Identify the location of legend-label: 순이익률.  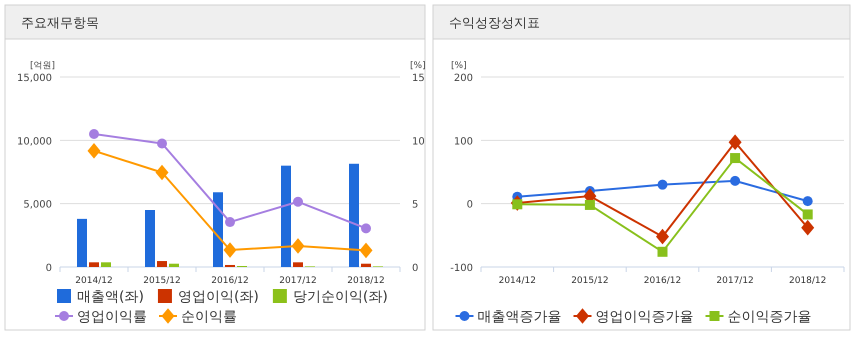
(209, 317).